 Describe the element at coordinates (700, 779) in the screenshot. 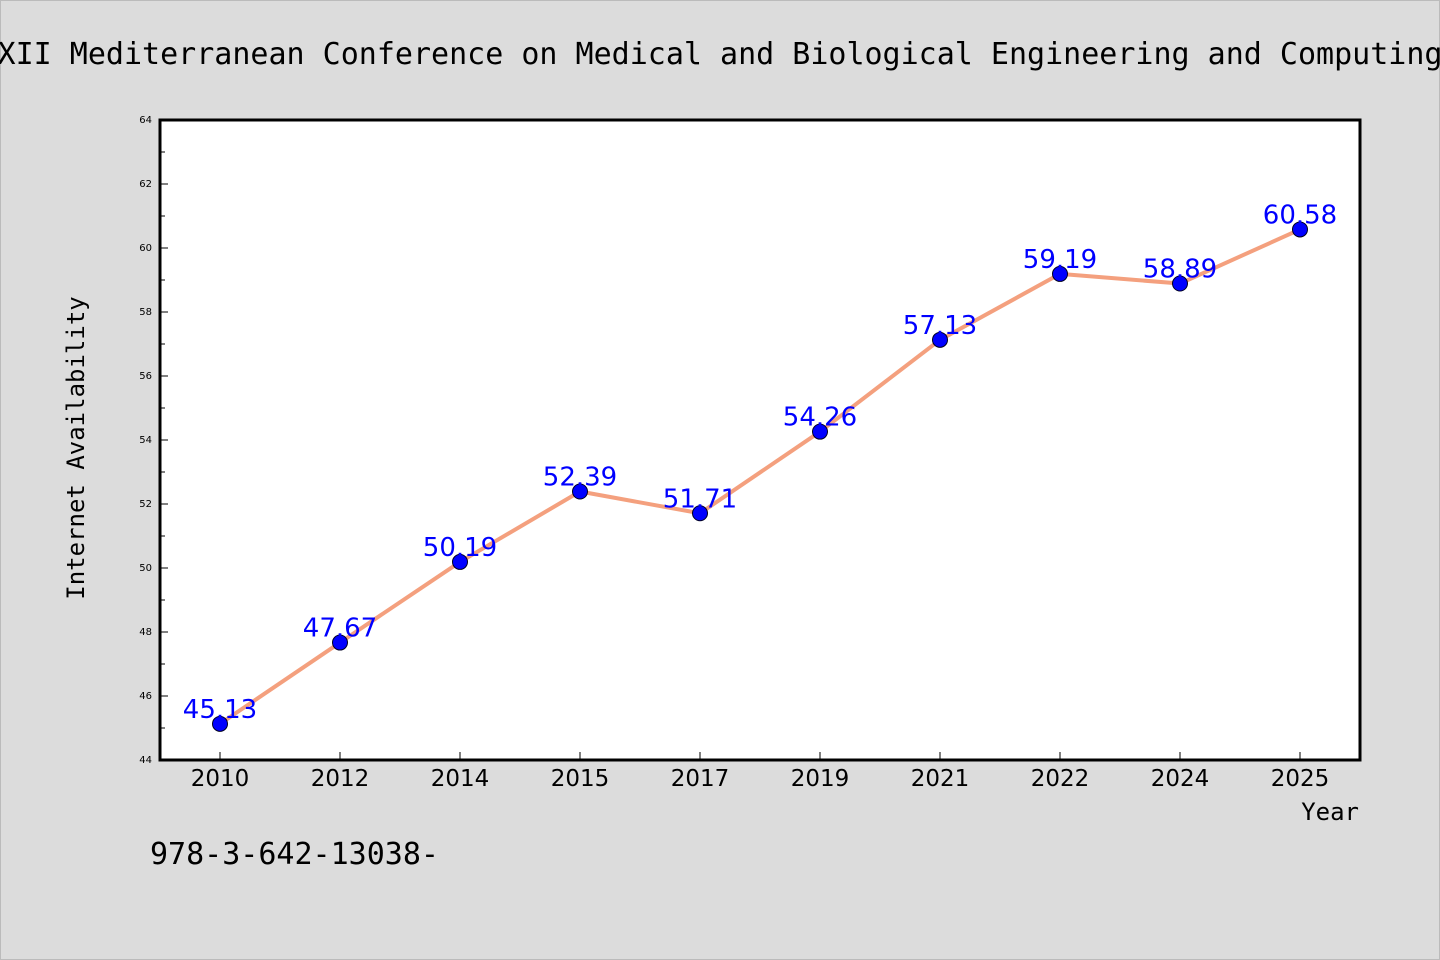

I see `x-tick-label: 2017` at that location.